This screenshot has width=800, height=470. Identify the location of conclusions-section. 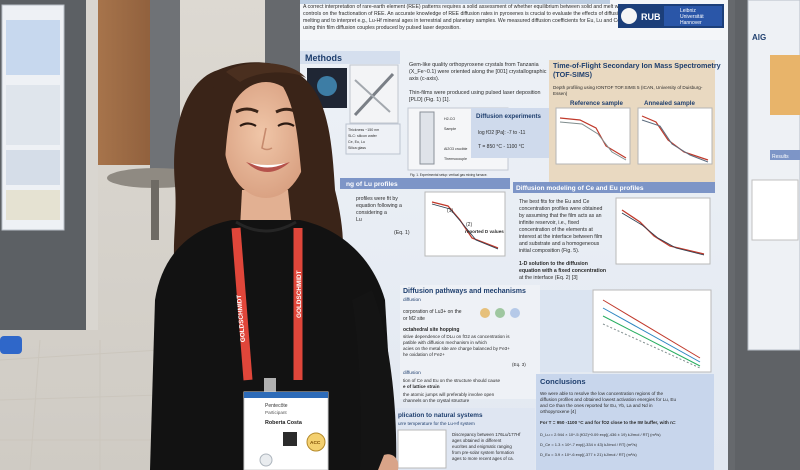
(625, 422).